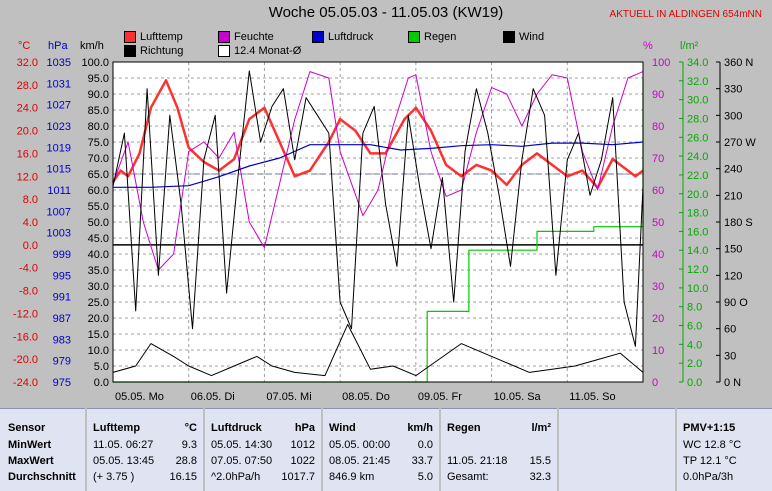 This screenshot has width=772, height=491. Describe the element at coordinates (31, 461) in the screenshot. I see `row-label-max: MaxWert` at that location.